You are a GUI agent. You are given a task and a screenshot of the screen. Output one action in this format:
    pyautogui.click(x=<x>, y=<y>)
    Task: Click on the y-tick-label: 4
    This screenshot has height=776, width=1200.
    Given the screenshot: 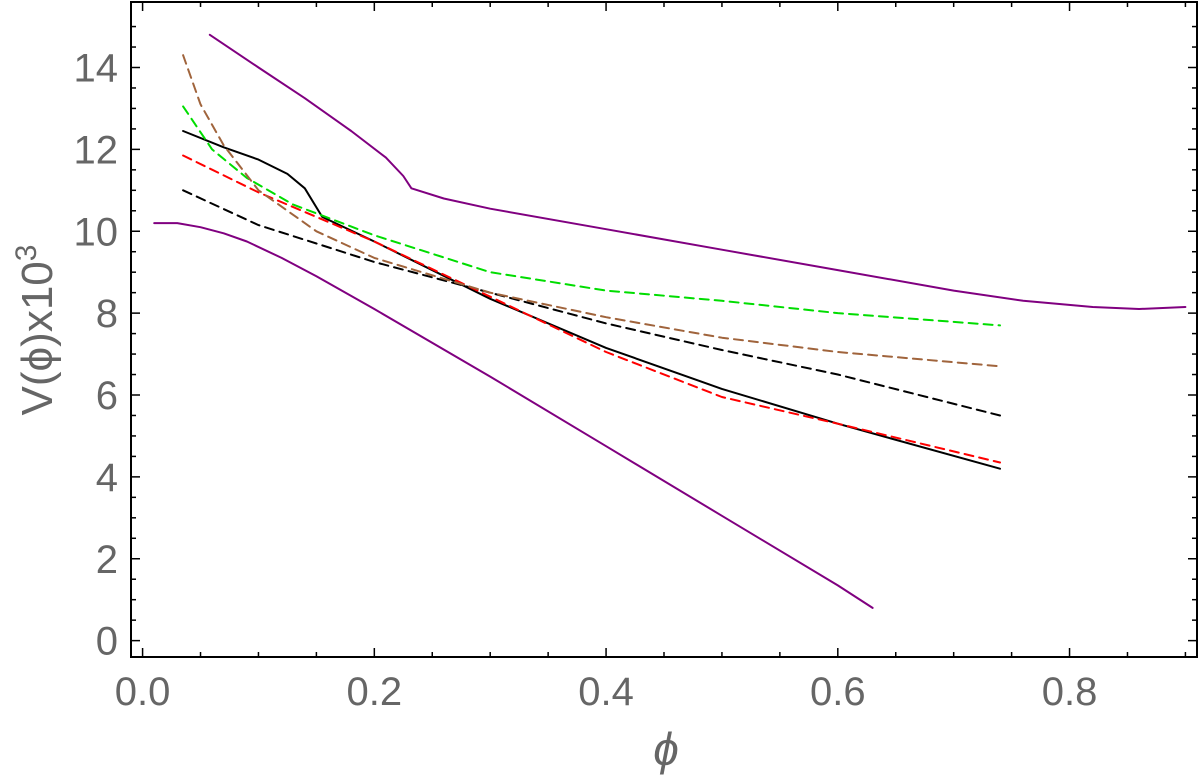 What is the action you would take?
    pyautogui.click(x=107, y=478)
    